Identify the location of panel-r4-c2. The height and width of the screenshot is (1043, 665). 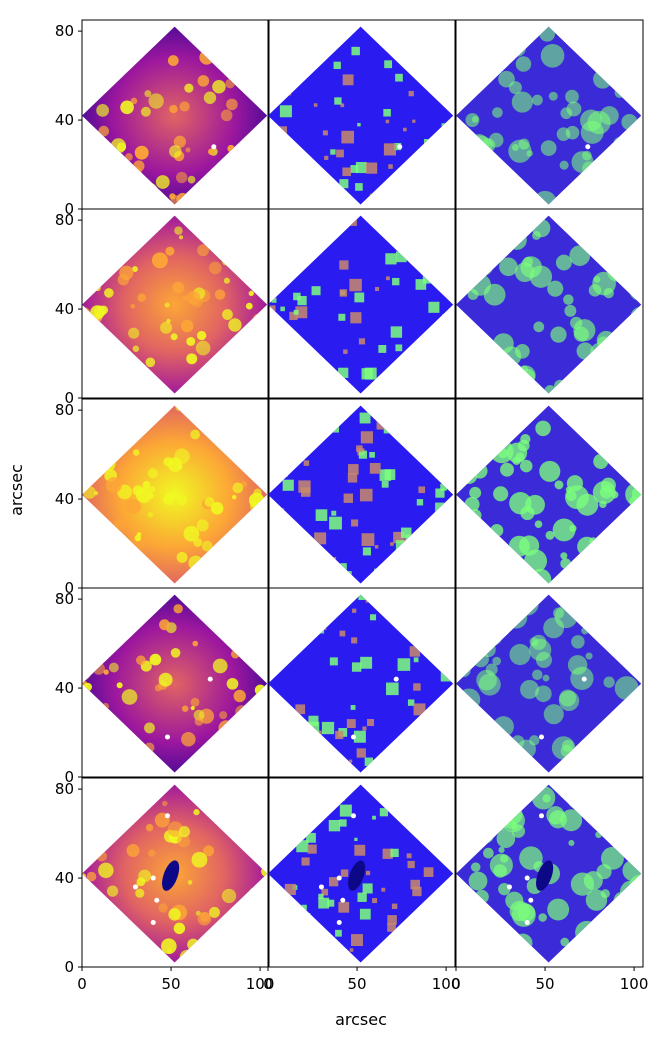
(361, 682).